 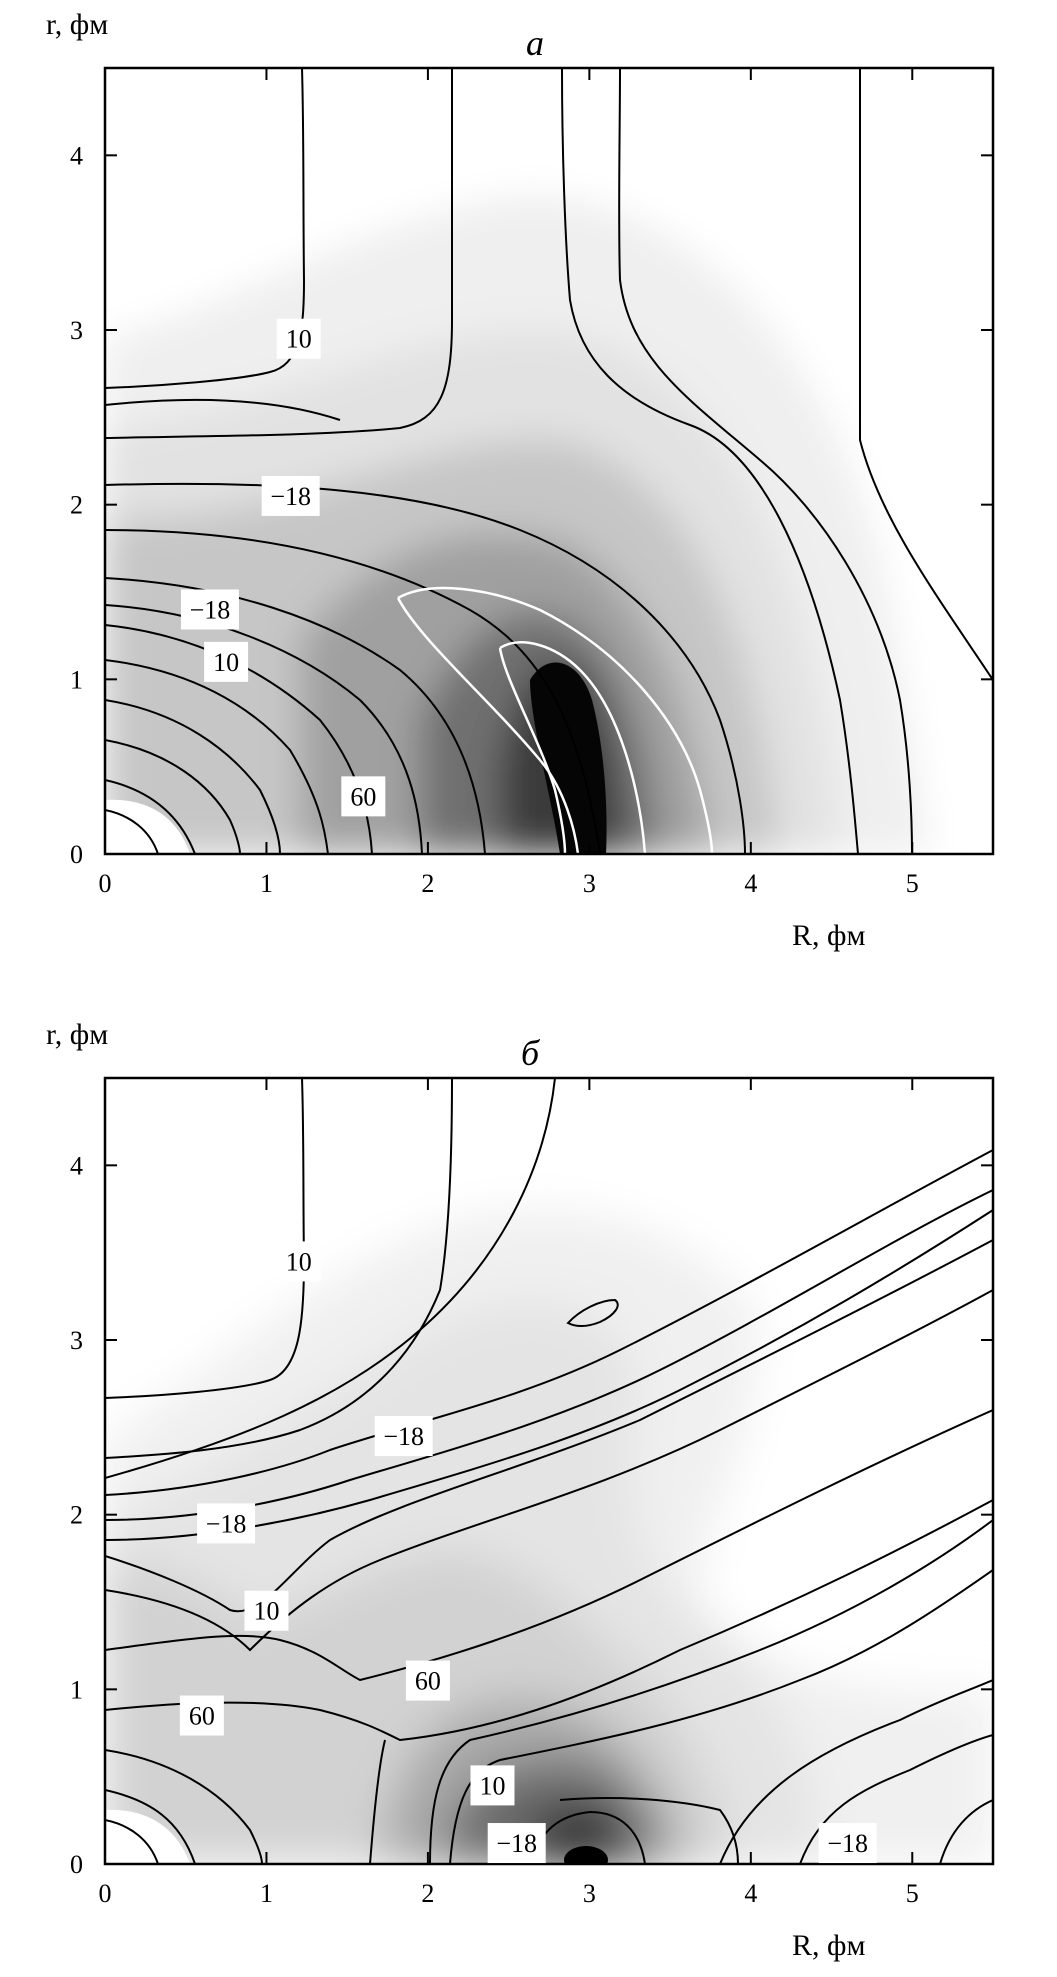 I want to click on panel-a-y-axis-label: r, фм, so click(x=77, y=24).